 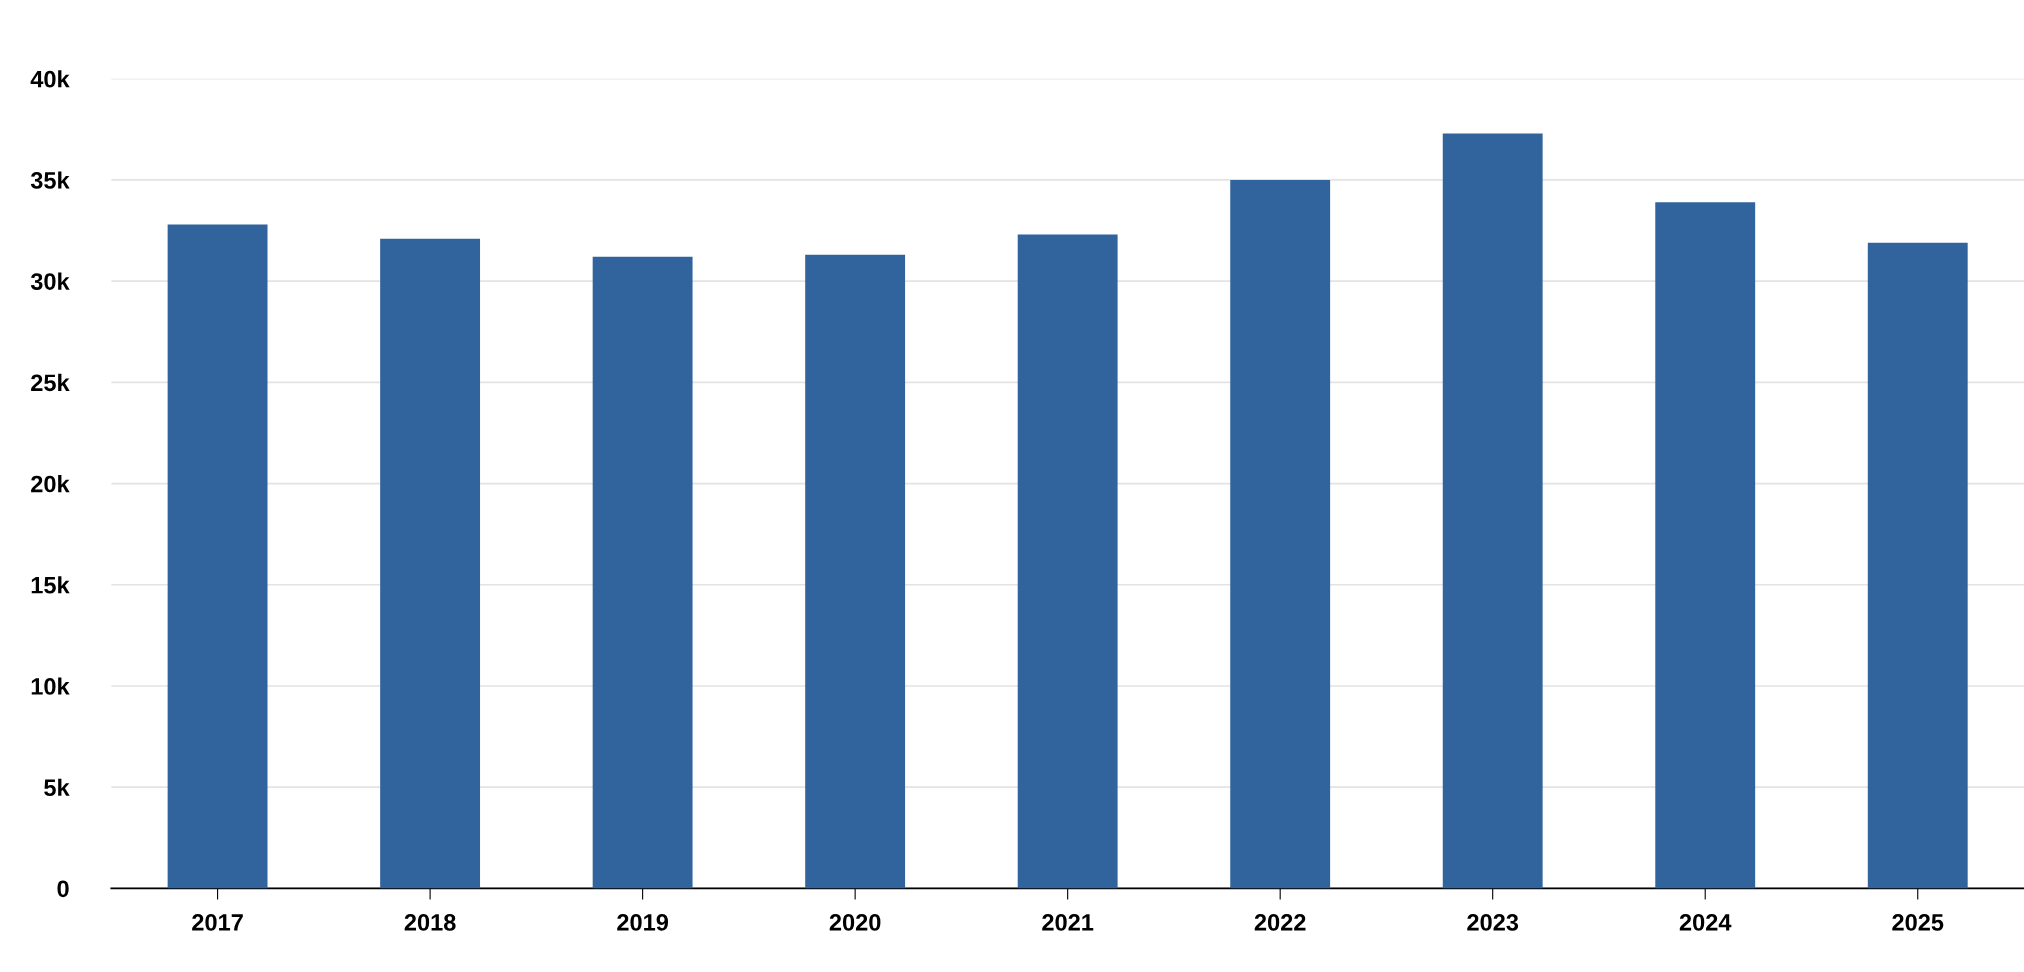 I want to click on y-tick-label: 40k, so click(x=50, y=79).